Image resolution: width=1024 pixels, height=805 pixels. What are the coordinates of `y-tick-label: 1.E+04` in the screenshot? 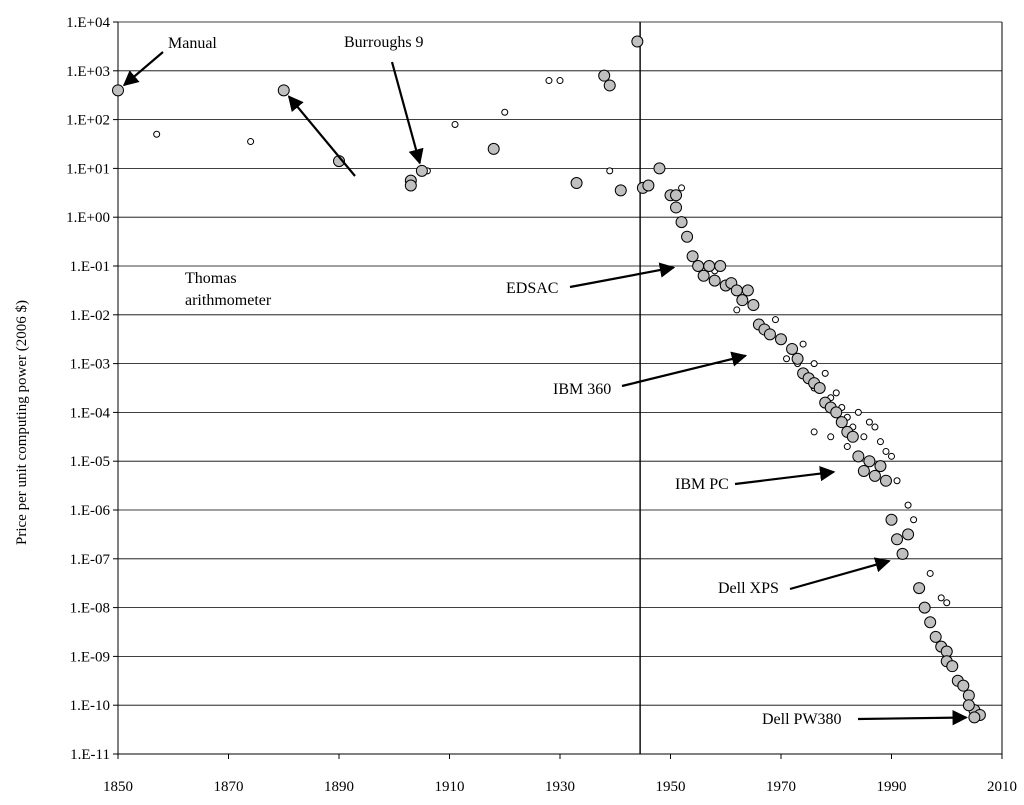 It's located at (88, 23).